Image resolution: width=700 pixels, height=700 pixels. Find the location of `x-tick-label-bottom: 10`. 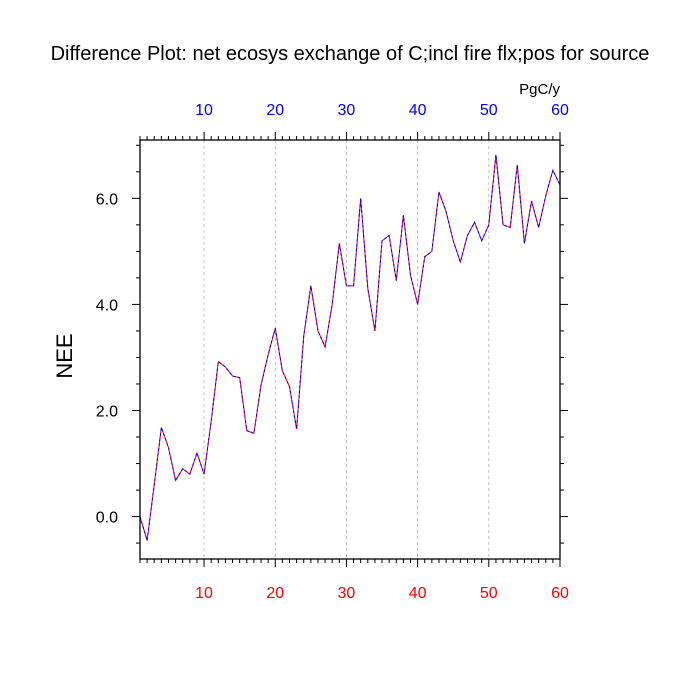

x-tick-label-bottom: 10 is located at coordinates (204, 593).